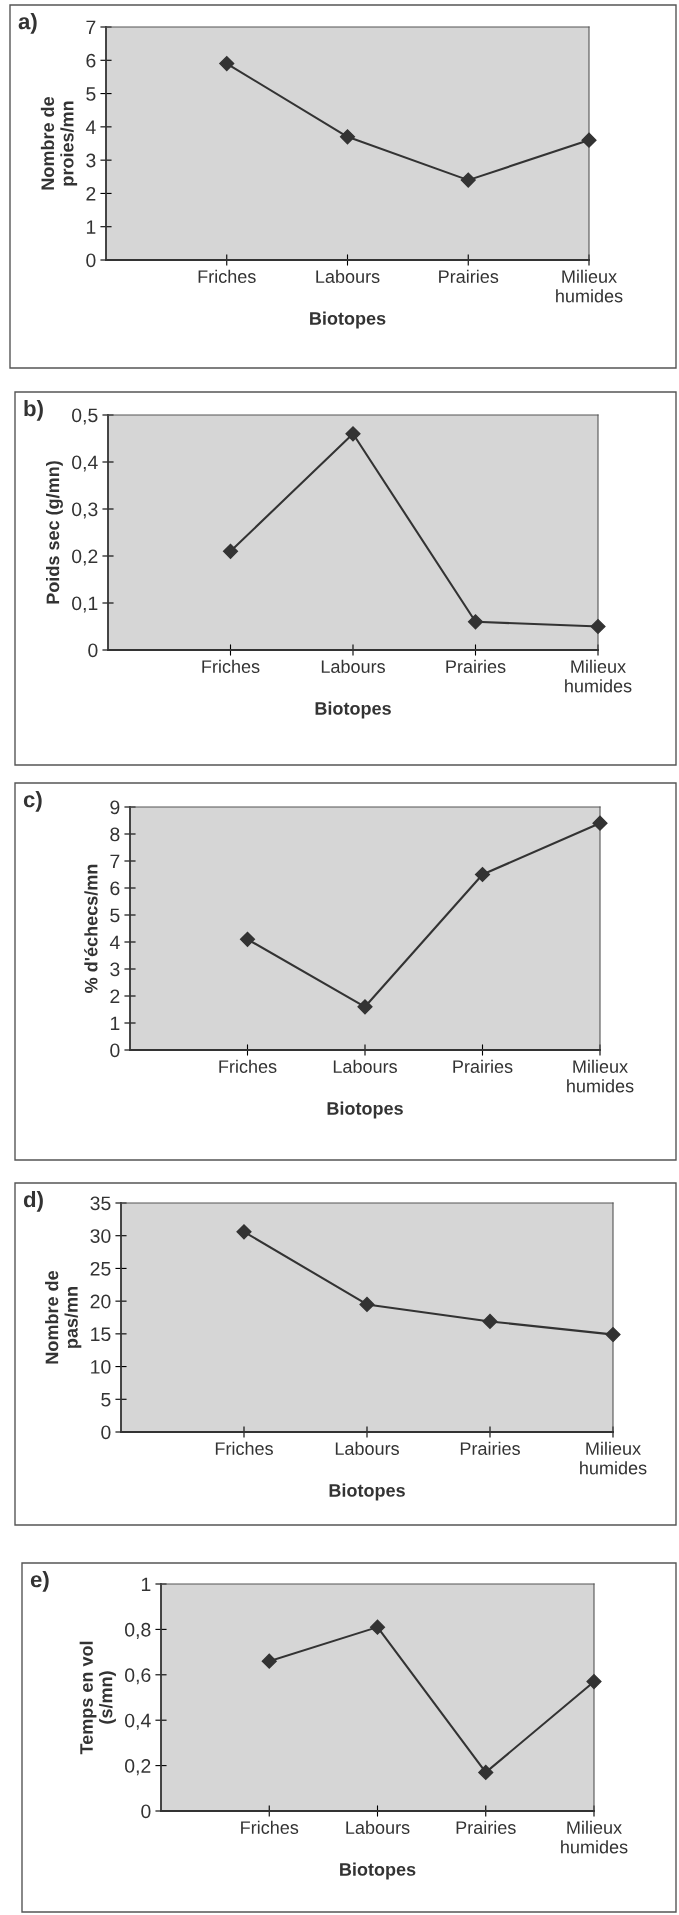  What do you see at coordinates (85, 510) in the screenshot?
I see `y-tick-label: 0,3` at bounding box center [85, 510].